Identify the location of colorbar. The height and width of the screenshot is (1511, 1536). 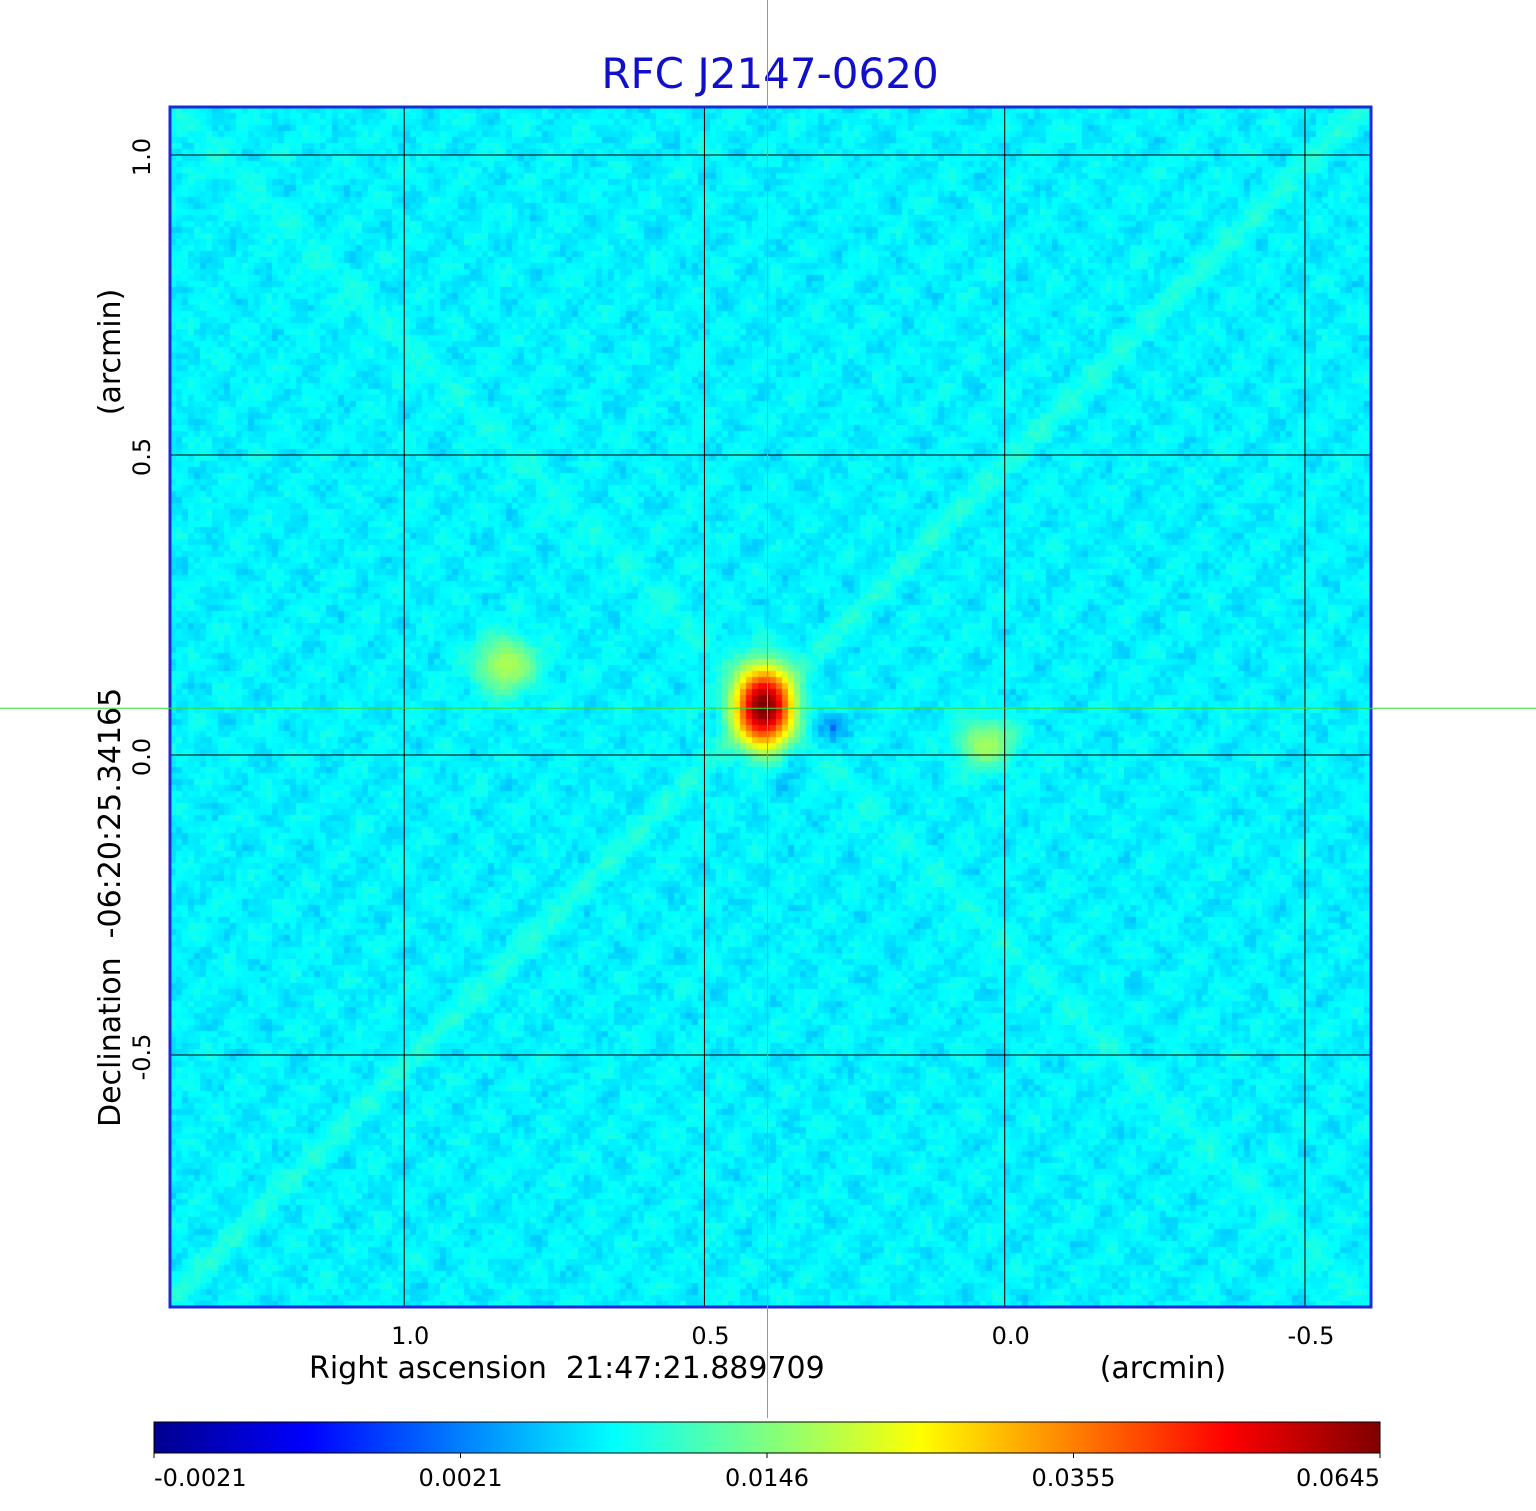
(767, 1437).